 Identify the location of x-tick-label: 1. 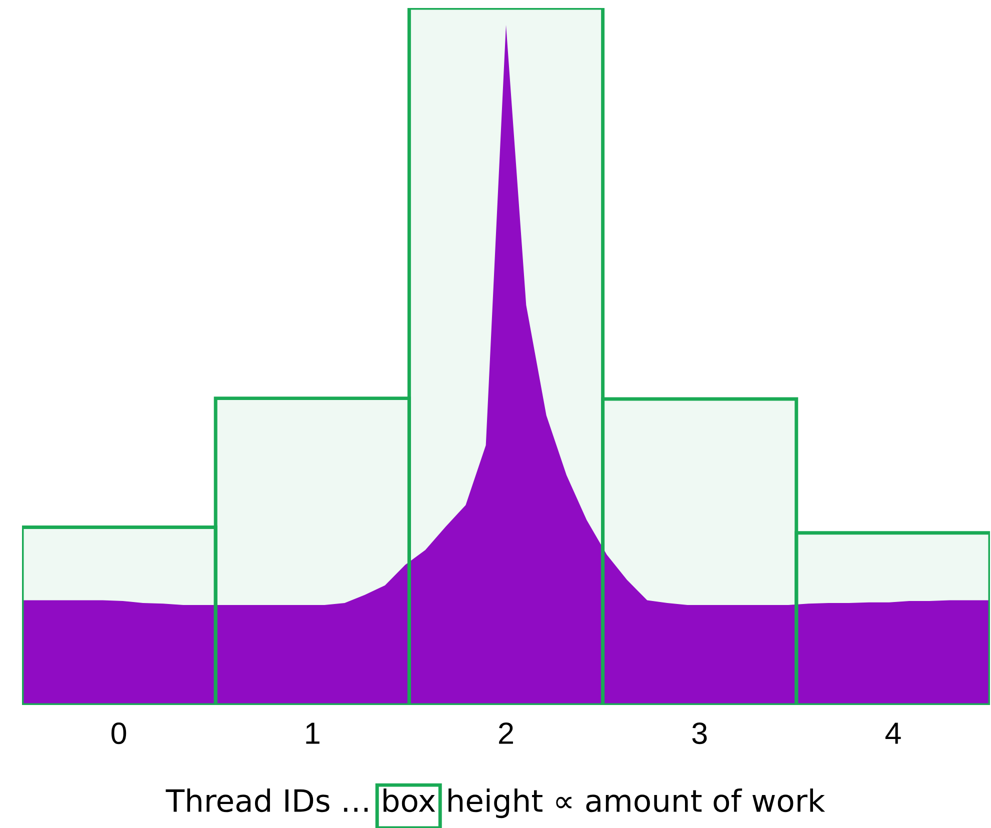
(313, 733).